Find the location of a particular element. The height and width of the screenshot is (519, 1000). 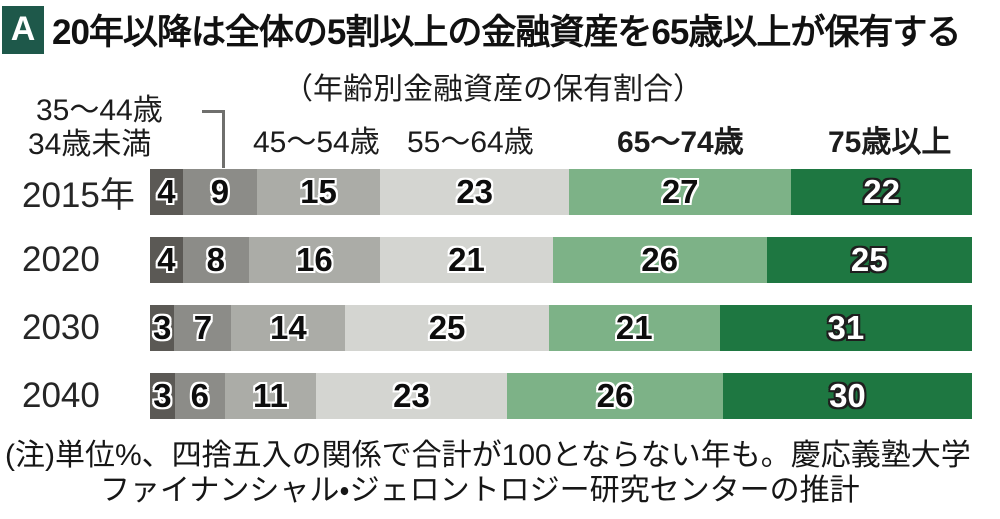

bar-segment: 27 is located at coordinates (680, 192).